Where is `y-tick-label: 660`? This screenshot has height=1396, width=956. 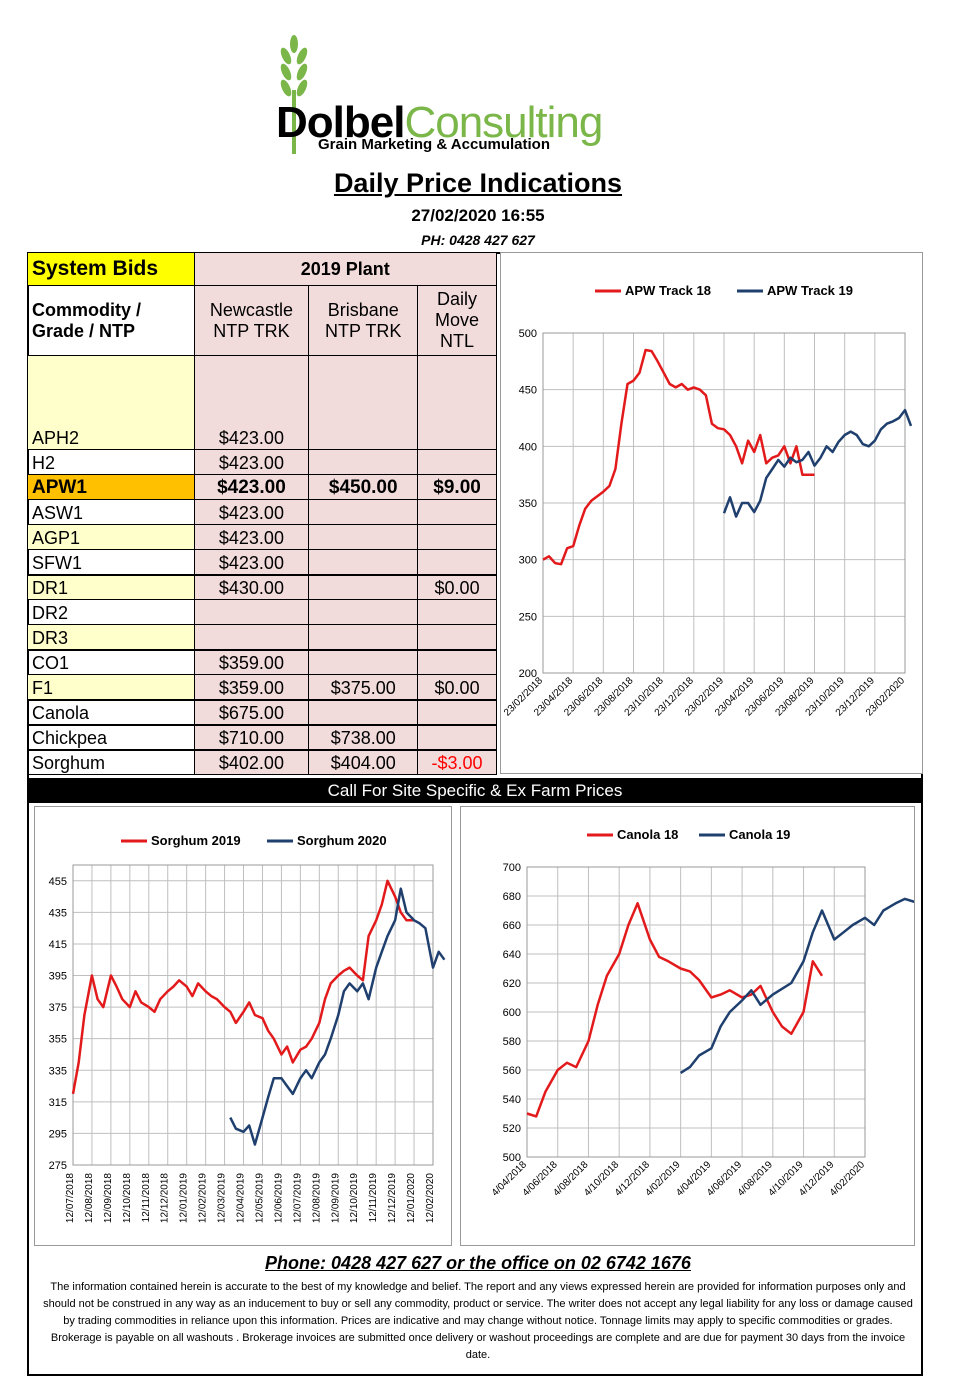 y-tick-label: 660 is located at coordinates (512, 926).